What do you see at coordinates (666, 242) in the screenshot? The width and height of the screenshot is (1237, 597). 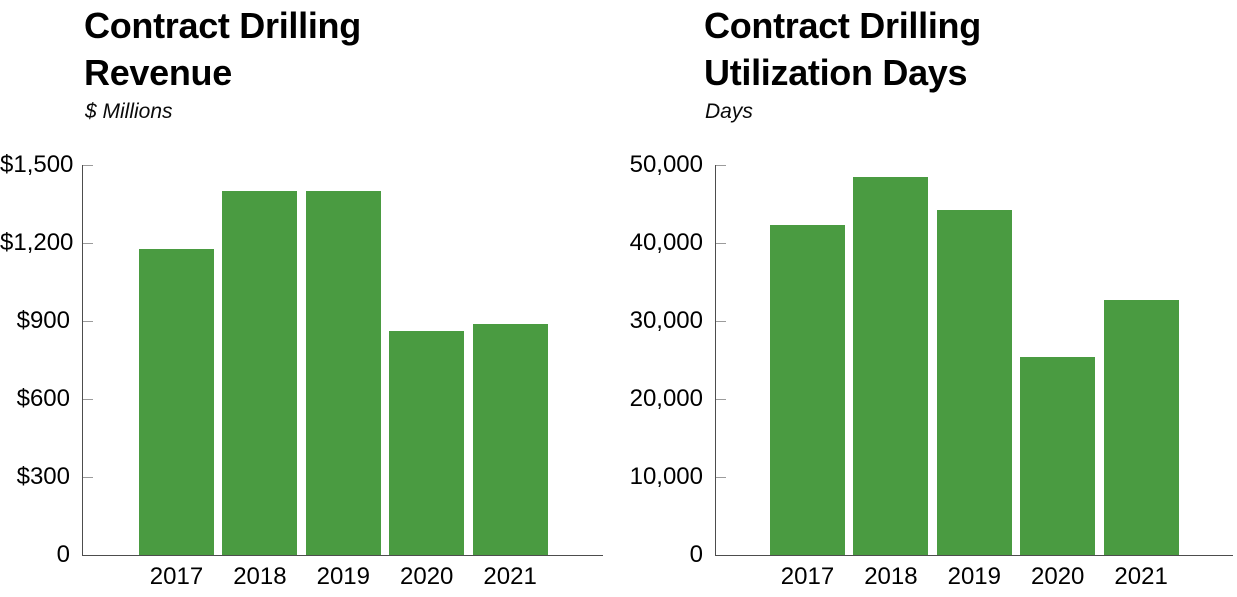 I see `y-axis-tick-label: 40,000` at bounding box center [666, 242].